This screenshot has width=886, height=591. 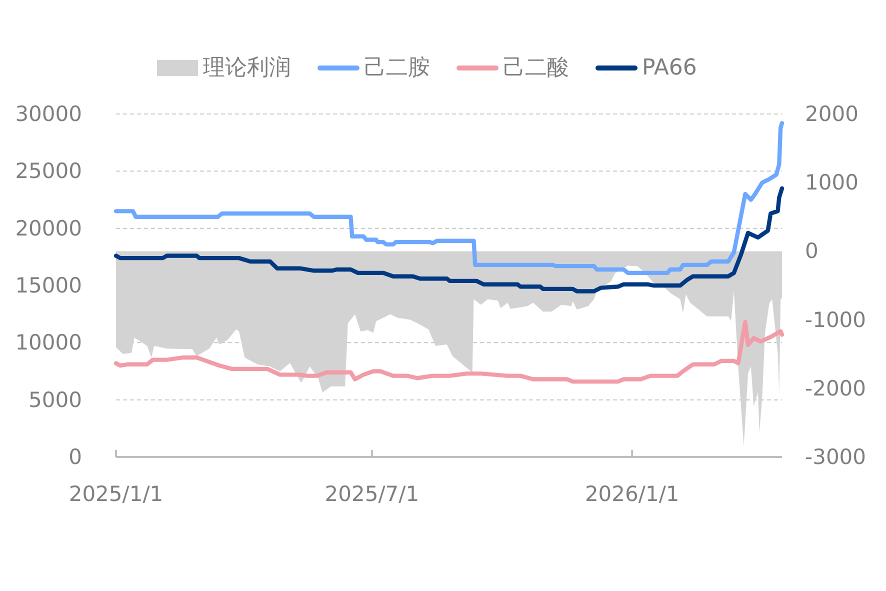 I want to click on y2-tick-label: 2000, so click(x=831, y=114).